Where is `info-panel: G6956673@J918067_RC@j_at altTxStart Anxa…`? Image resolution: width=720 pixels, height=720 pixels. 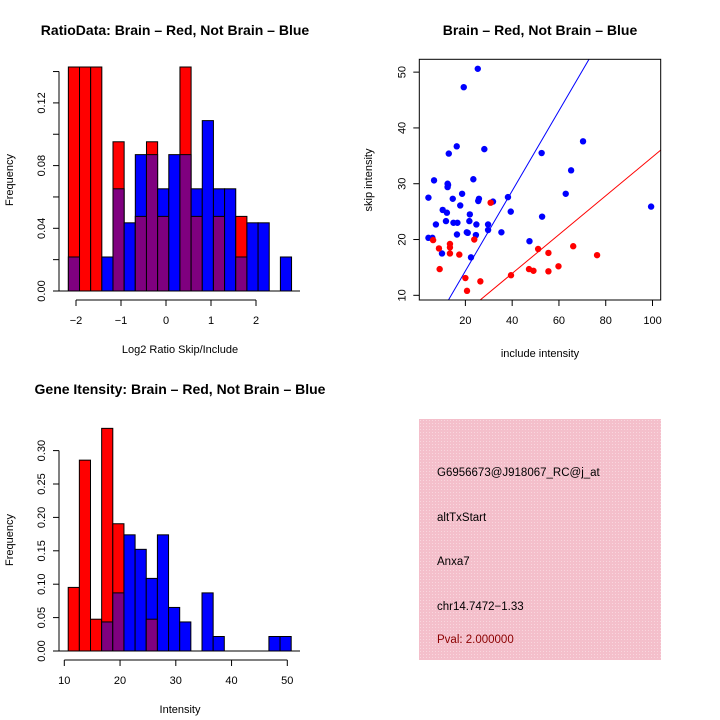 info-panel: G6956673@J918067_RC@j_at altTxStart Anxa… is located at coordinates (540, 539).